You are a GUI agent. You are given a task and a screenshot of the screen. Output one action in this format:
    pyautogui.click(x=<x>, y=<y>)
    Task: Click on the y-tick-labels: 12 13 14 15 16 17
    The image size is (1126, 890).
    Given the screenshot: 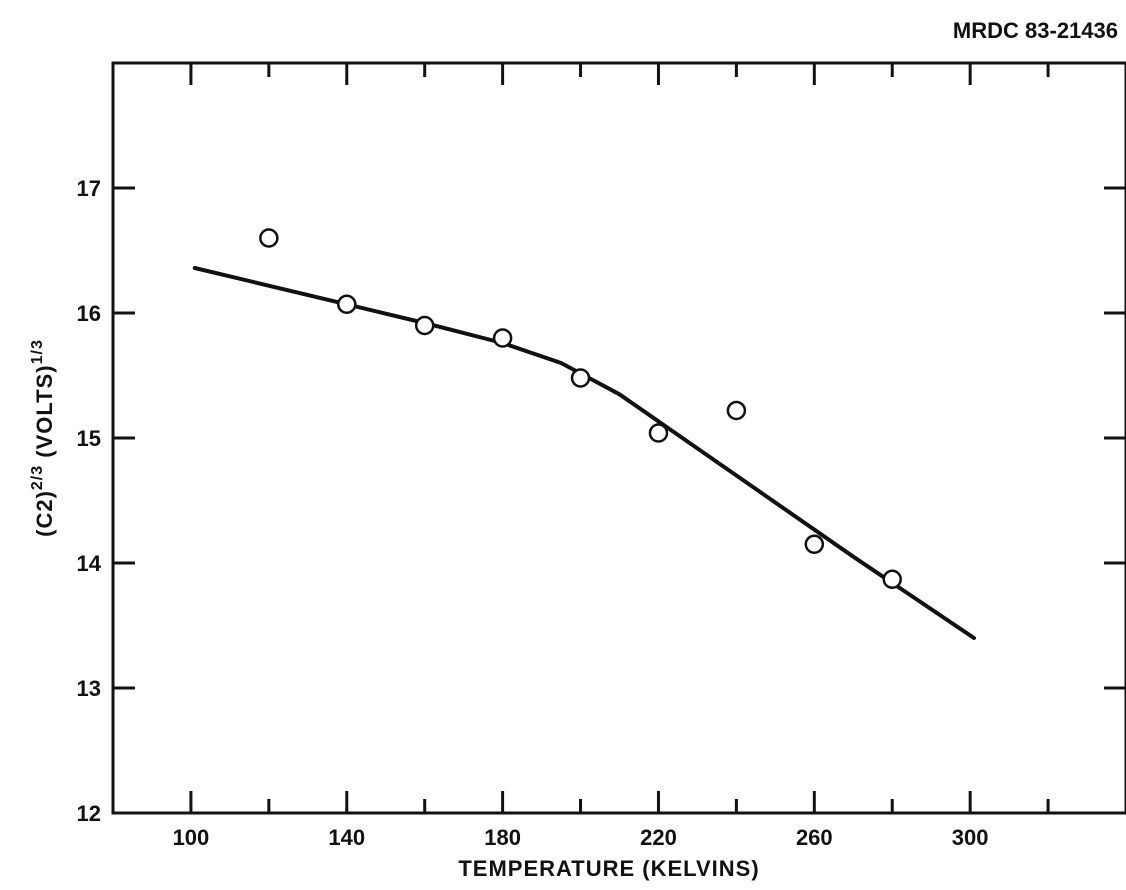 What is the action you would take?
    pyautogui.click(x=89, y=501)
    